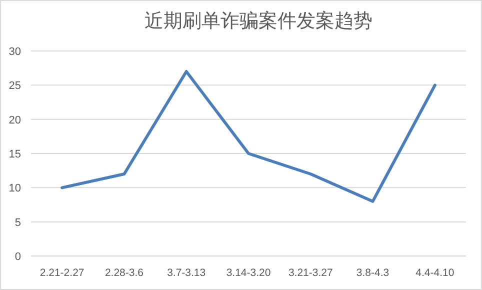 The height and width of the screenshot is (290, 482). What do you see at coordinates (14, 86) in the screenshot?
I see `y-tick-label: 25` at bounding box center [14, 86].